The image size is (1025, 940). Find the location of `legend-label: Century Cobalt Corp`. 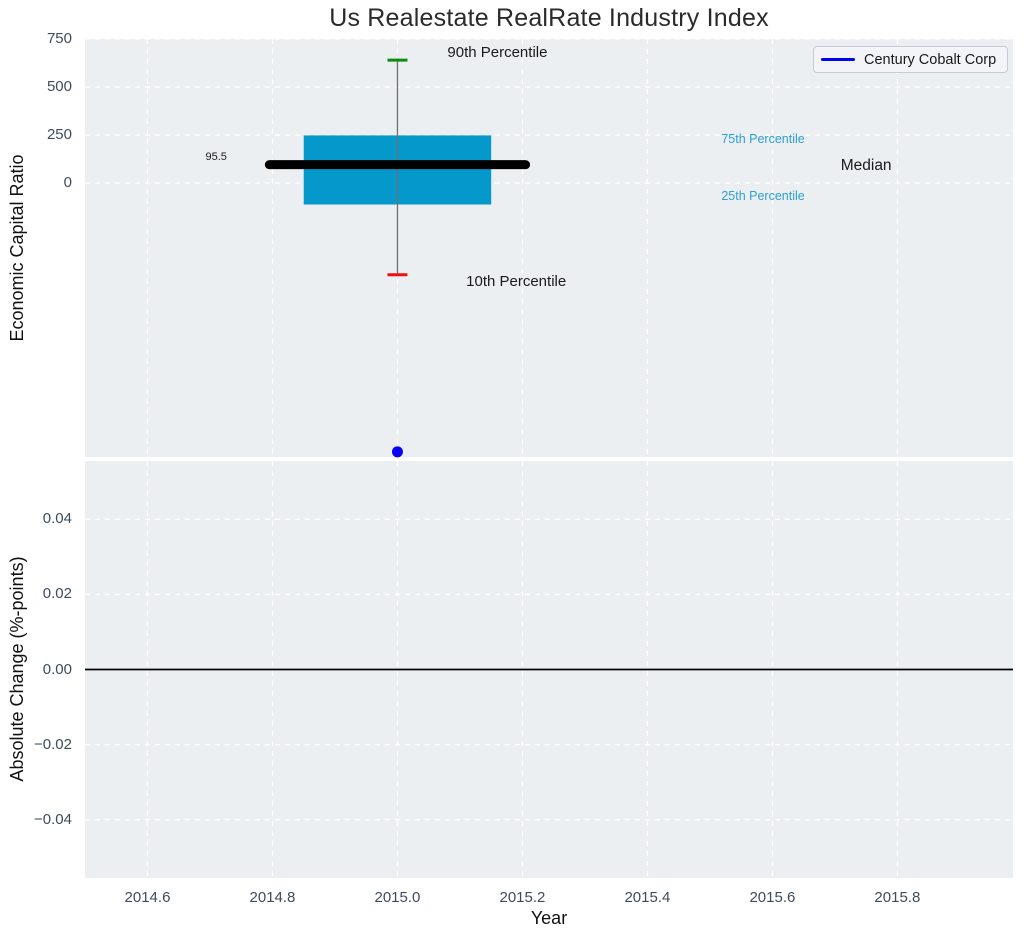

legend-label: Century Cobalt Corp is located at coordinates (930, 59).